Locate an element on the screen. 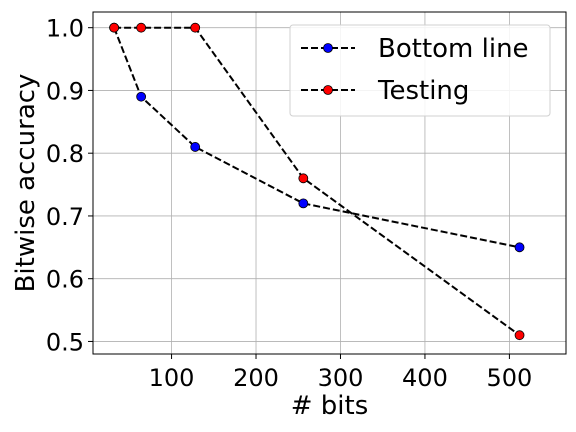 This screenshot has width=576, height=432. legend-entries: Bottom line Testing is located at coordinates (415, 70).